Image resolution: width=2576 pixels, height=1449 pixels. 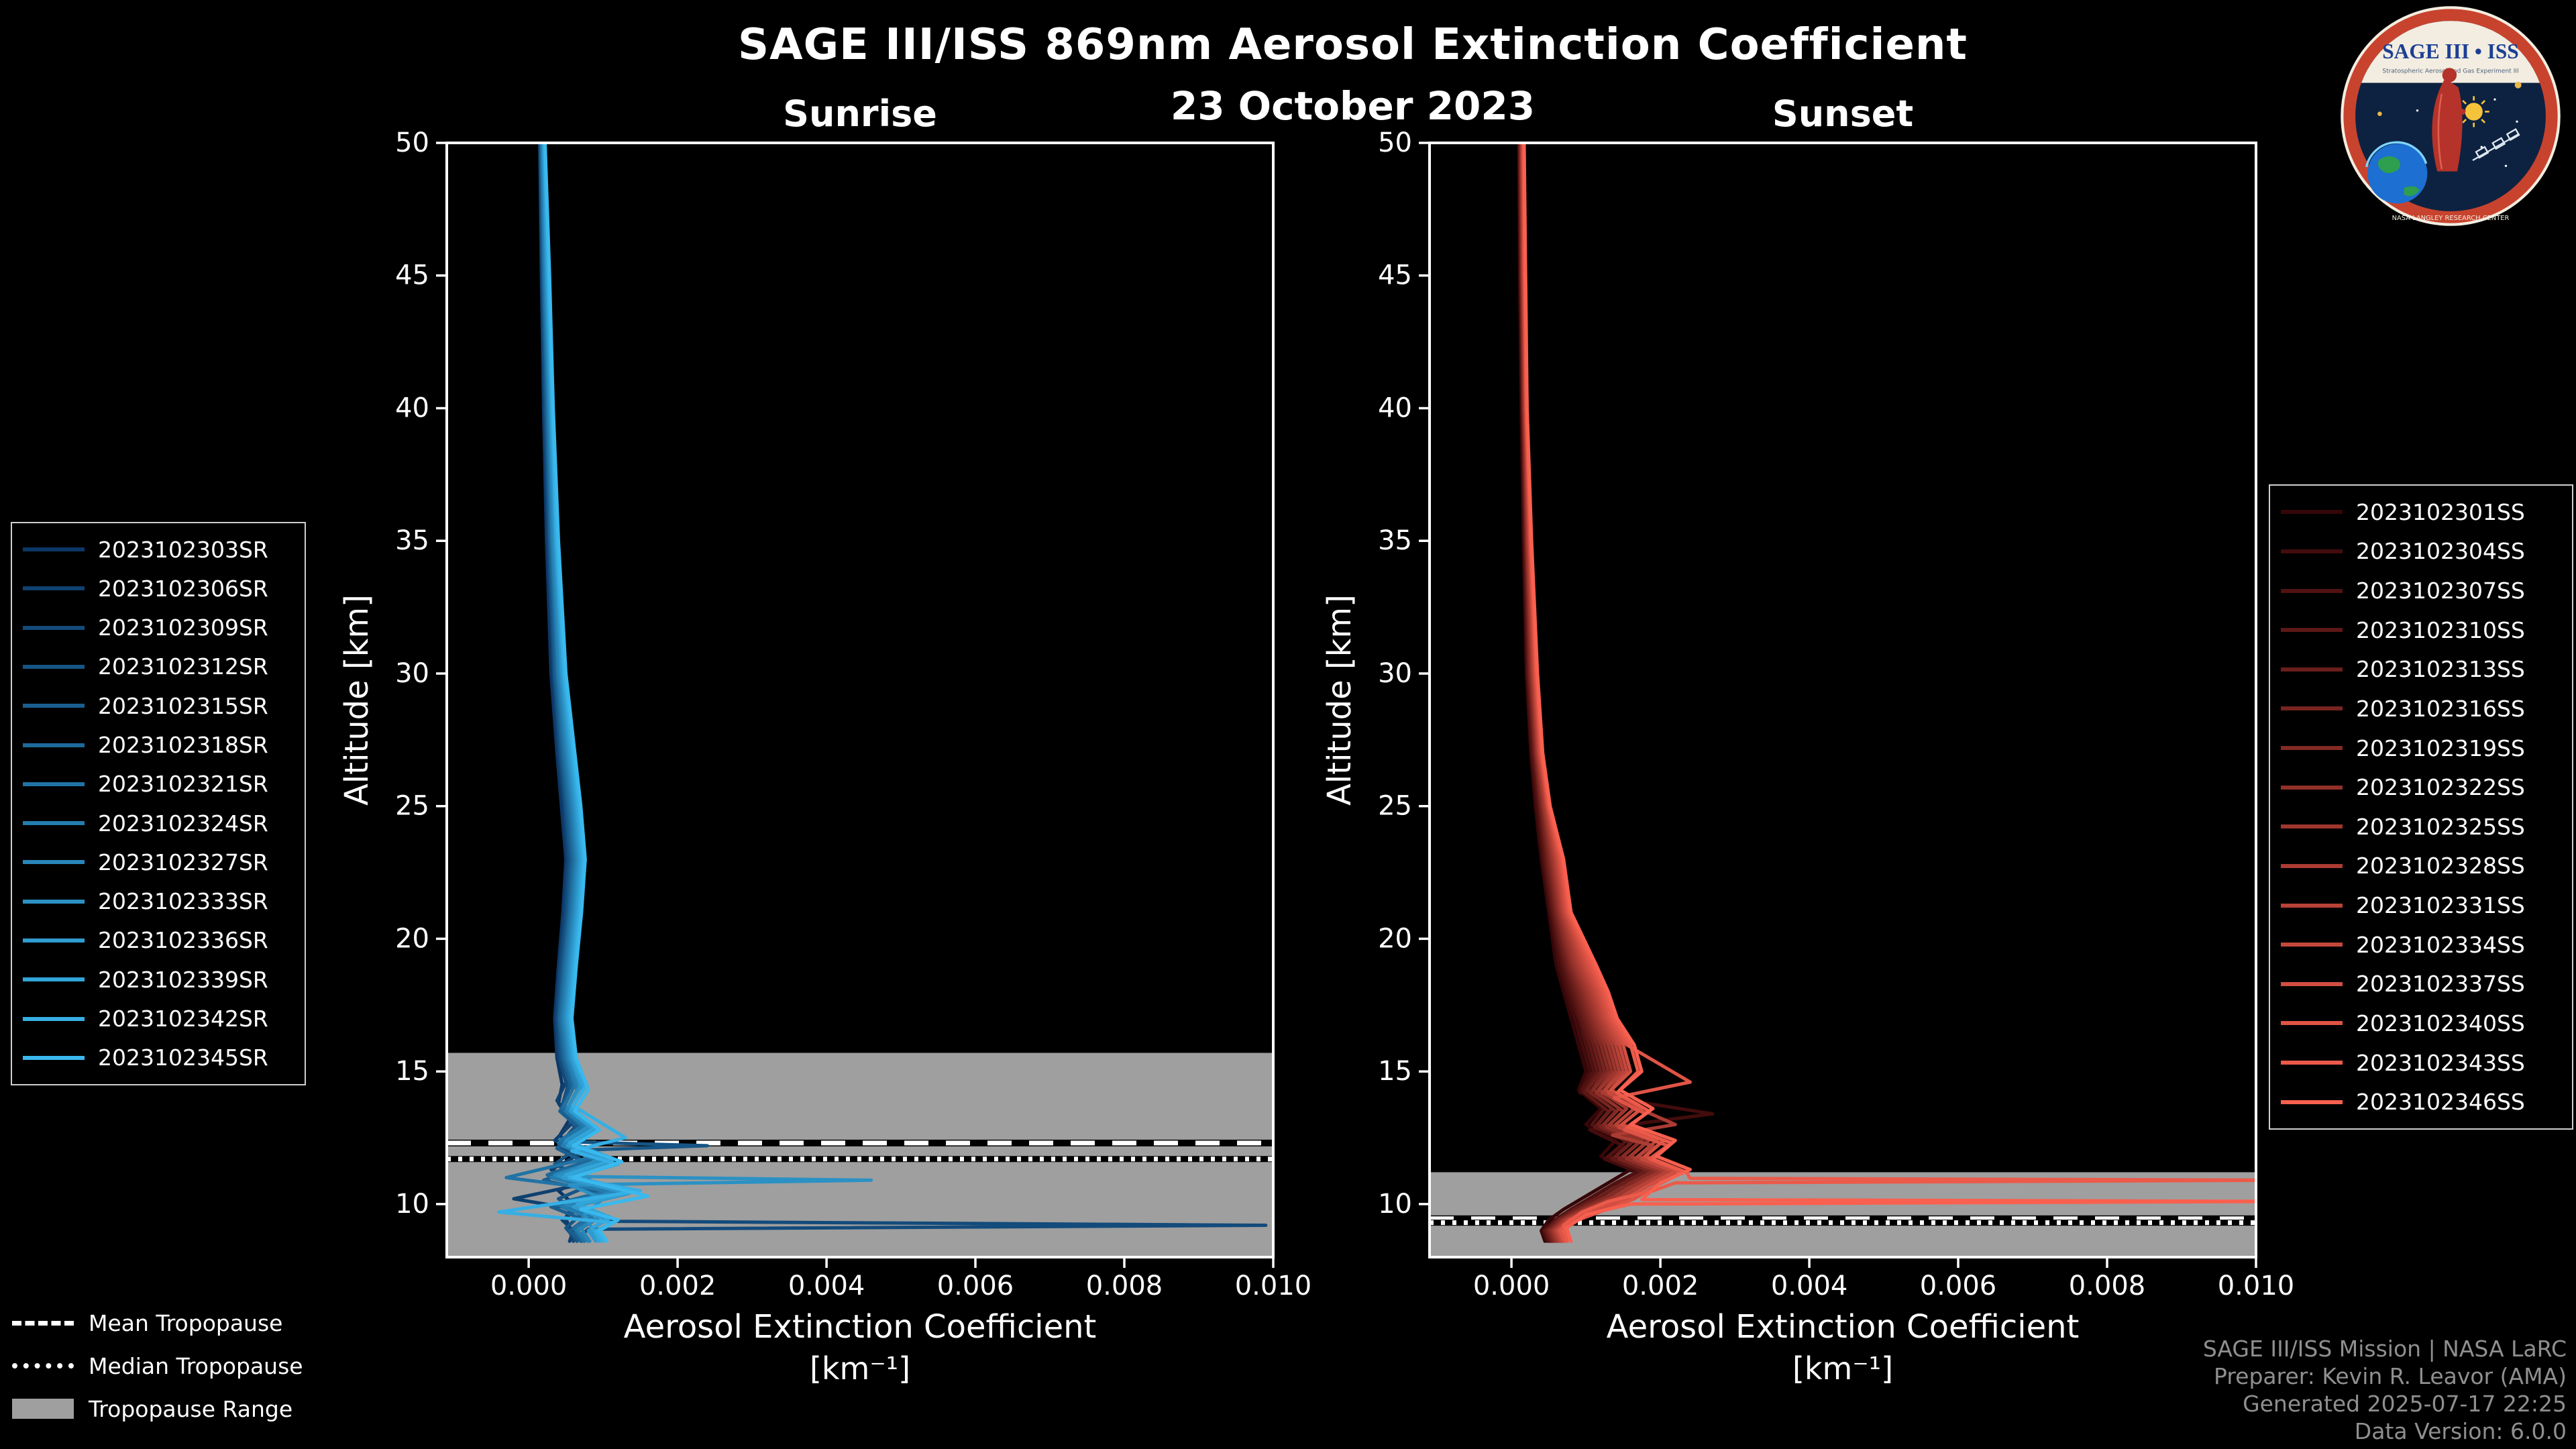 What do you see at coordinates (183, 862) in the screenshot?
I see `legend-item-label: 2023102327SR` at bounding box center [183, 862].